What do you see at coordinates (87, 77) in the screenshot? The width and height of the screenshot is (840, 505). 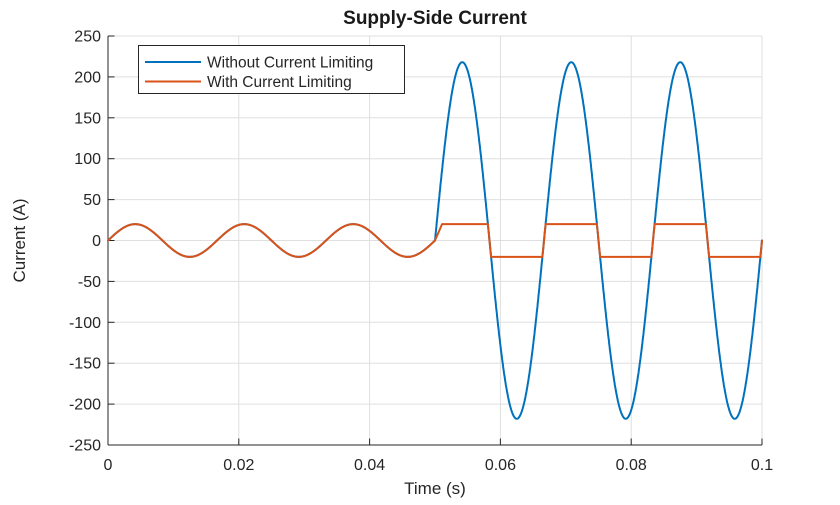 I see `y-tick-label: 200` at bounding box center [87, 77].